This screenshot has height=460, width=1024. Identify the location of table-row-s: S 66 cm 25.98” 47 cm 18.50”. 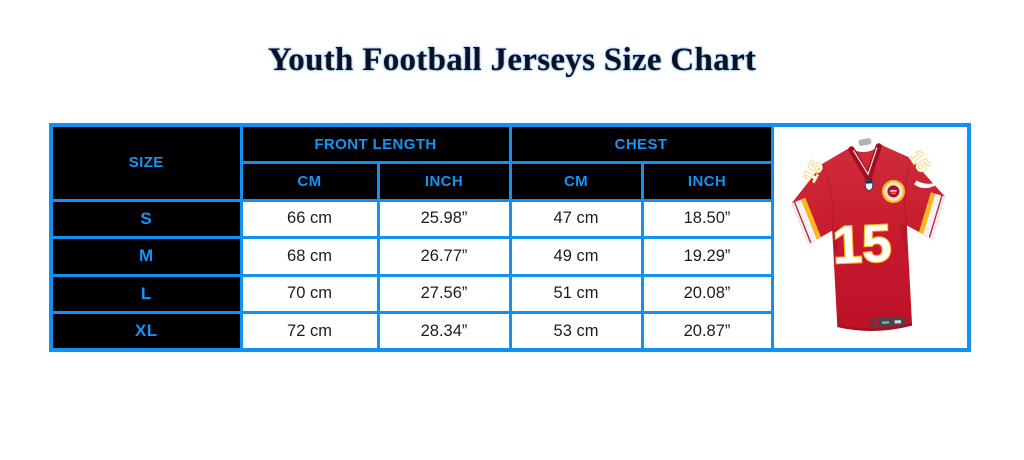
(509, 218).